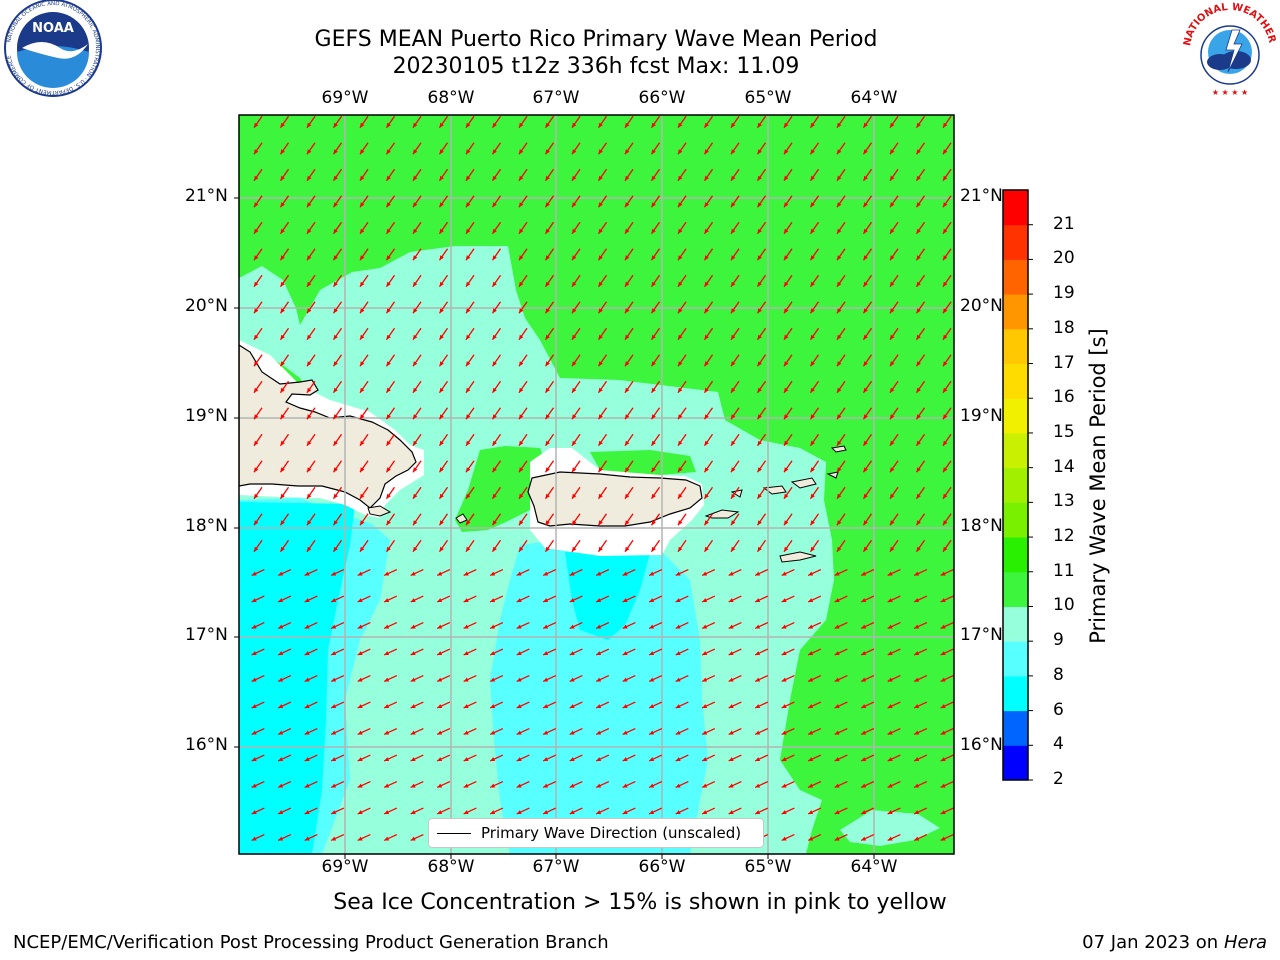 This screenshot has height=960, width=1280. What do you see at coordinates (599, 697) in the screenshot?
I see `field-8-9s-south` at bounding box center [599, 697].